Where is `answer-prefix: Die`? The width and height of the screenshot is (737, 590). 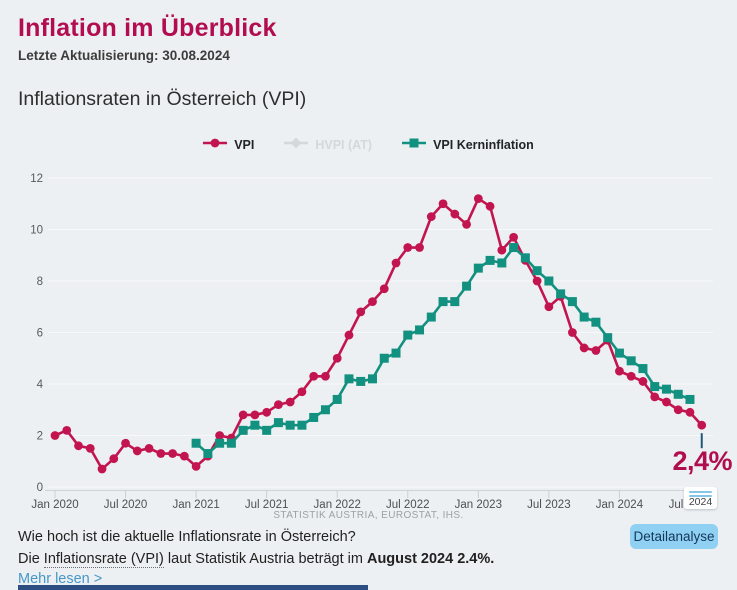 answer-prefix: Die is located at coordinates (31, 559).